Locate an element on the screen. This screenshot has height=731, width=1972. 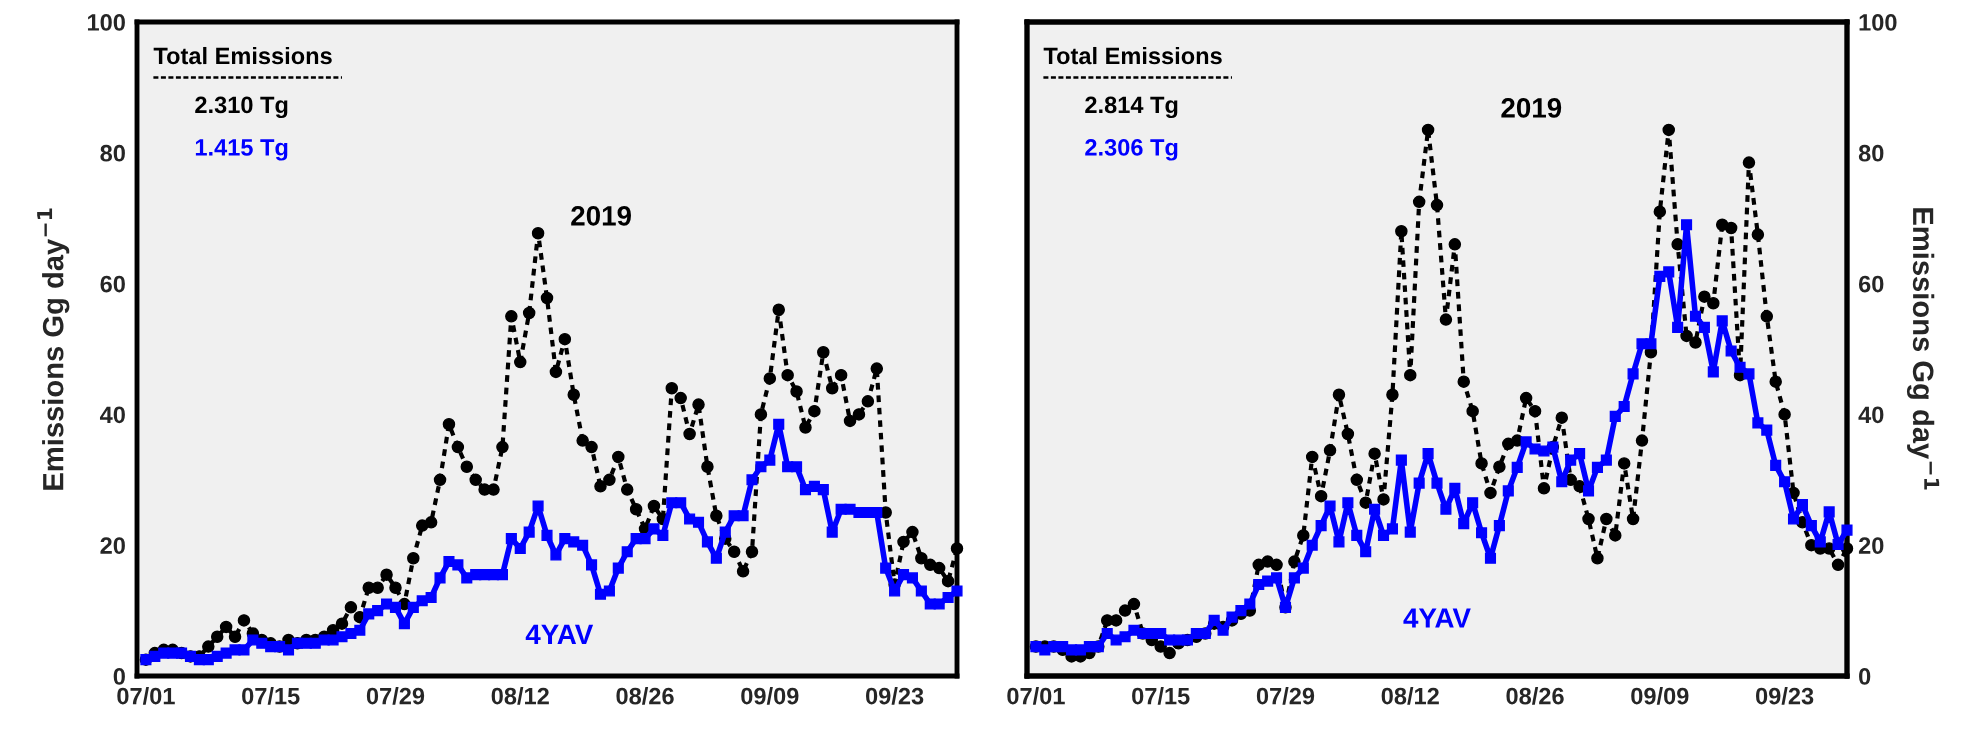
y2-tick-label: 20 is located at coordinates (1871, 545).